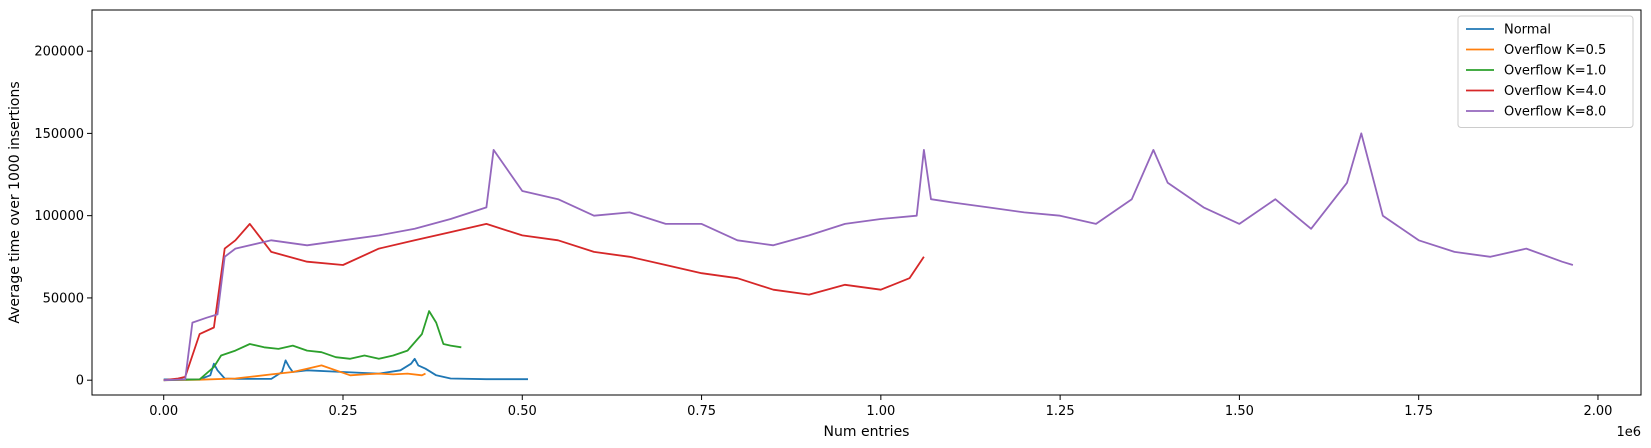  I want to click on legend-label: Overflow K=4.0, so click(1555, 91).